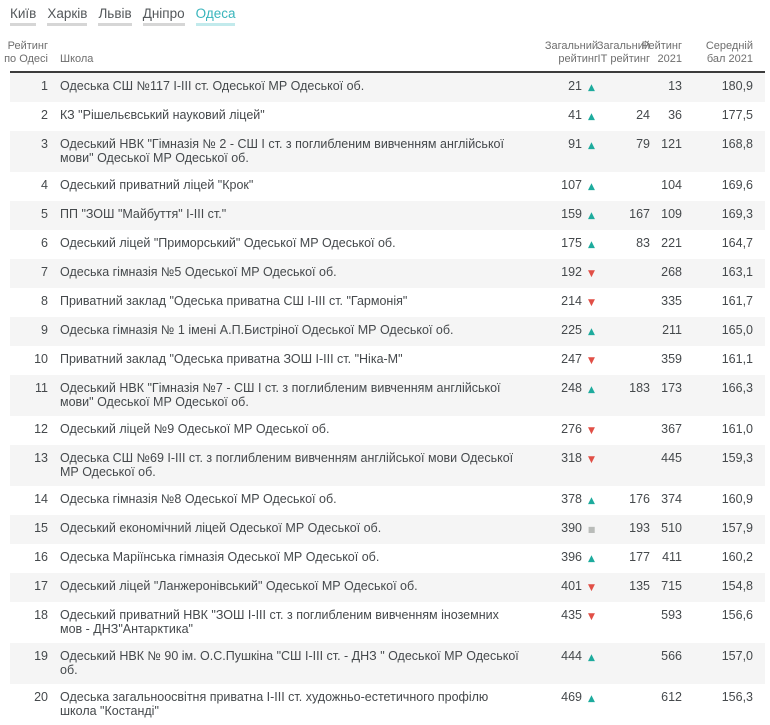 The width and height of the screenshot is (770, 725). What do you see at coordinates (737, 615) in the screenshot?
I see `avg-score-cell: 156,6` at bounding box center [737, 615].